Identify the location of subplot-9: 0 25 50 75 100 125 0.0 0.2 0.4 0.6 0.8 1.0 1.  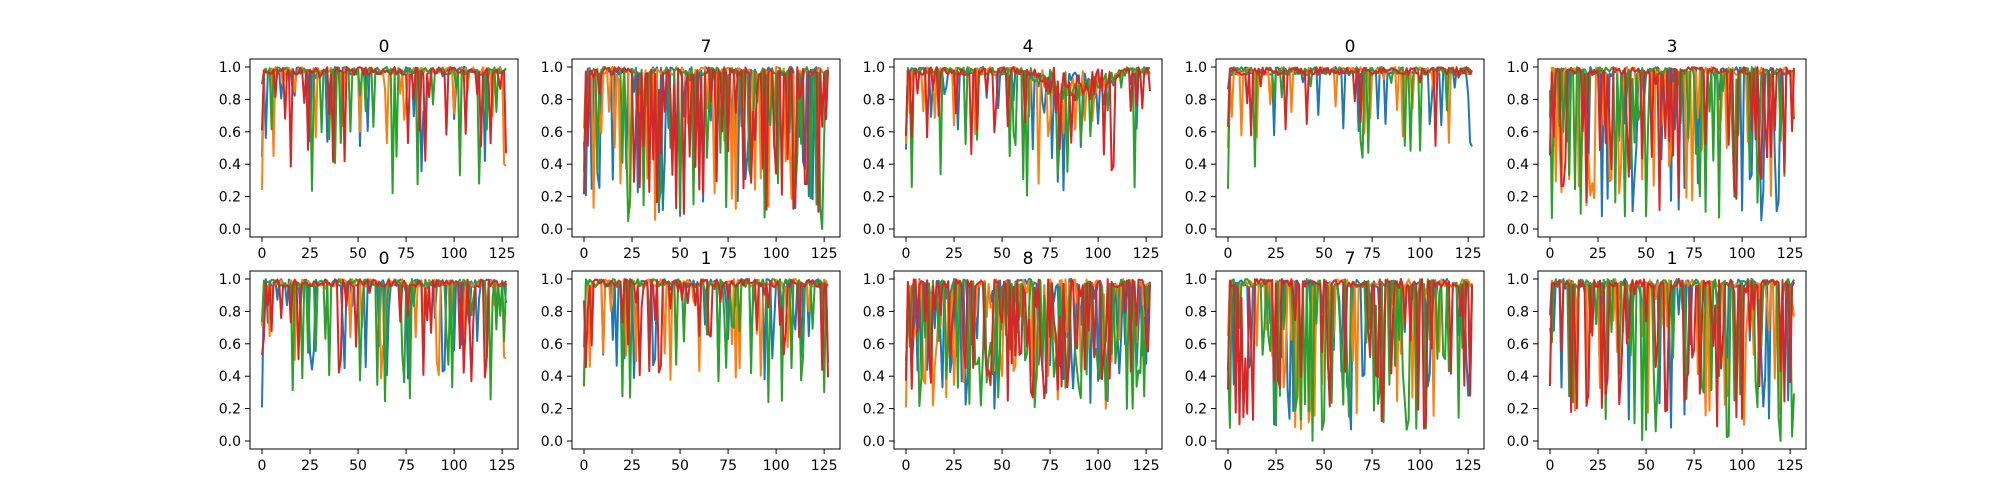
(1657, 361).